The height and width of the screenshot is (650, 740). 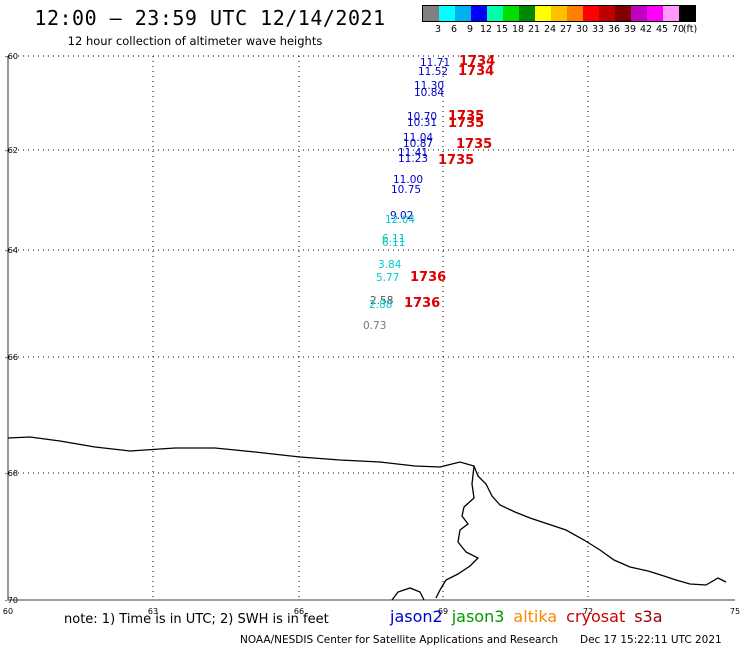 I want to click on wave-height-value: 0.73, so click(x=374, y=326).